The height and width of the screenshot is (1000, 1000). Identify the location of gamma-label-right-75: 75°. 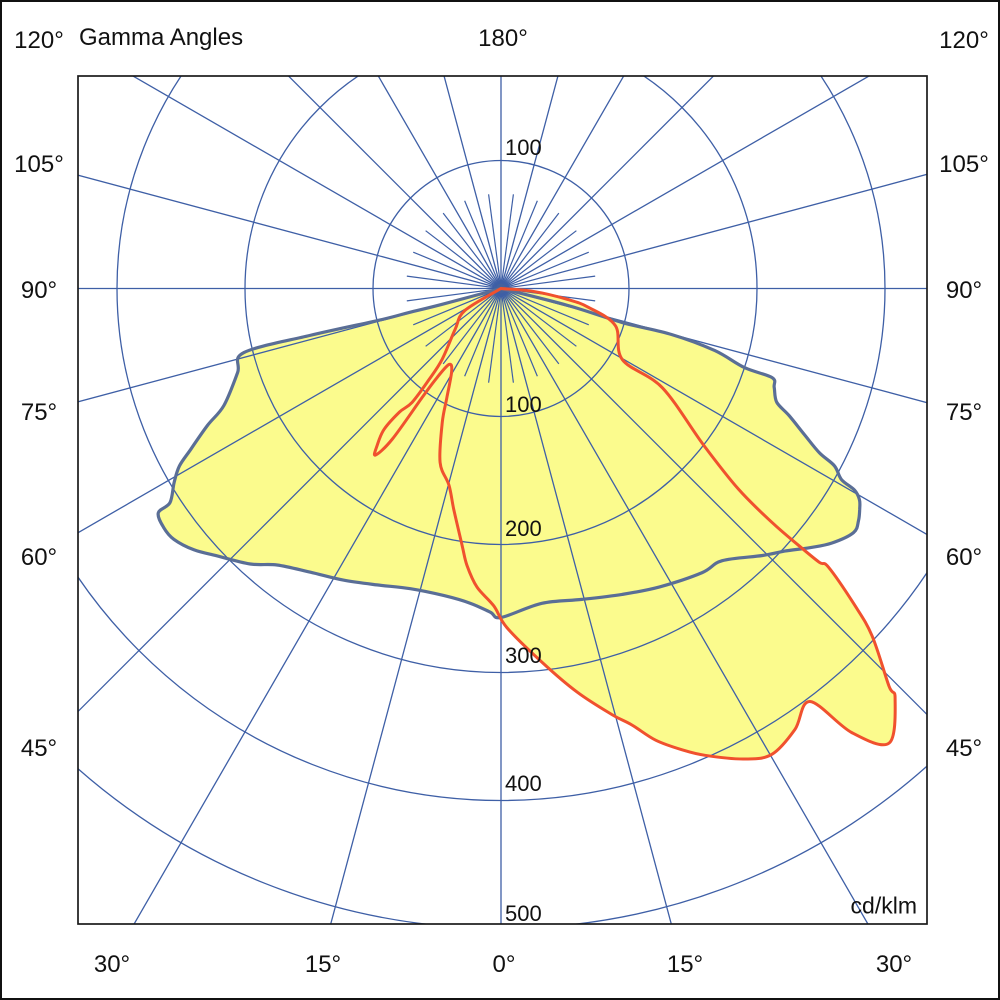
(964, 412).